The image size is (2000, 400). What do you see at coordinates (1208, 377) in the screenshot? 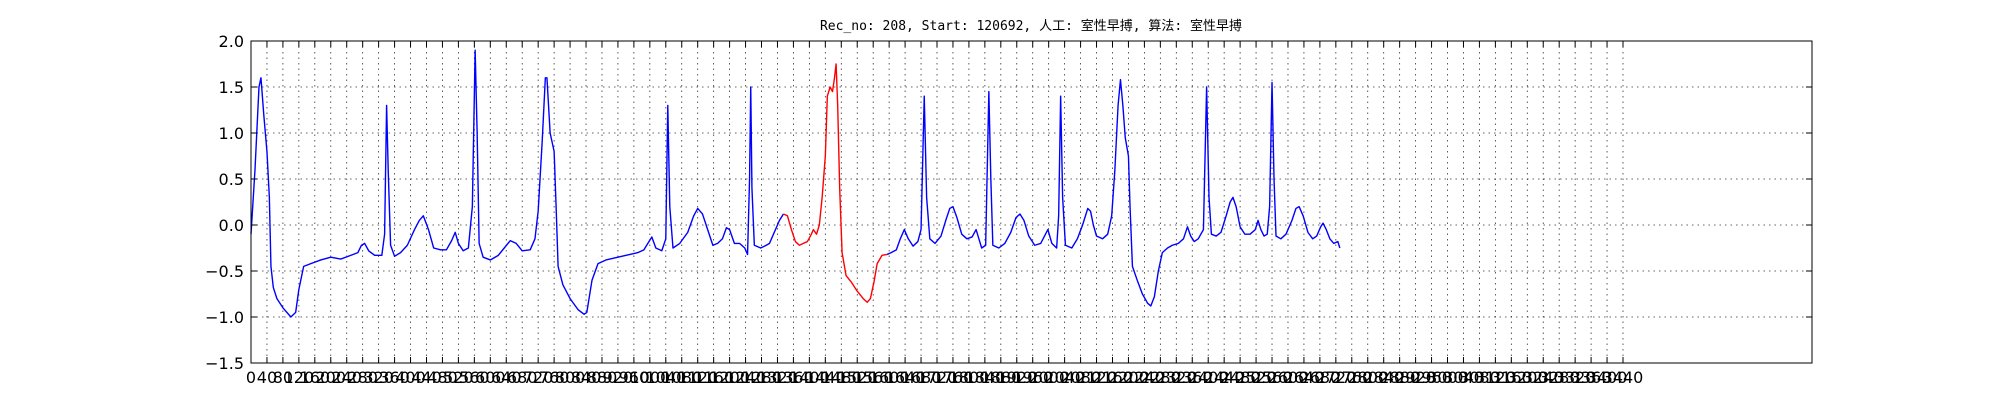
I see `x-tick-label: 2400` at bounding box center [1208, 377].